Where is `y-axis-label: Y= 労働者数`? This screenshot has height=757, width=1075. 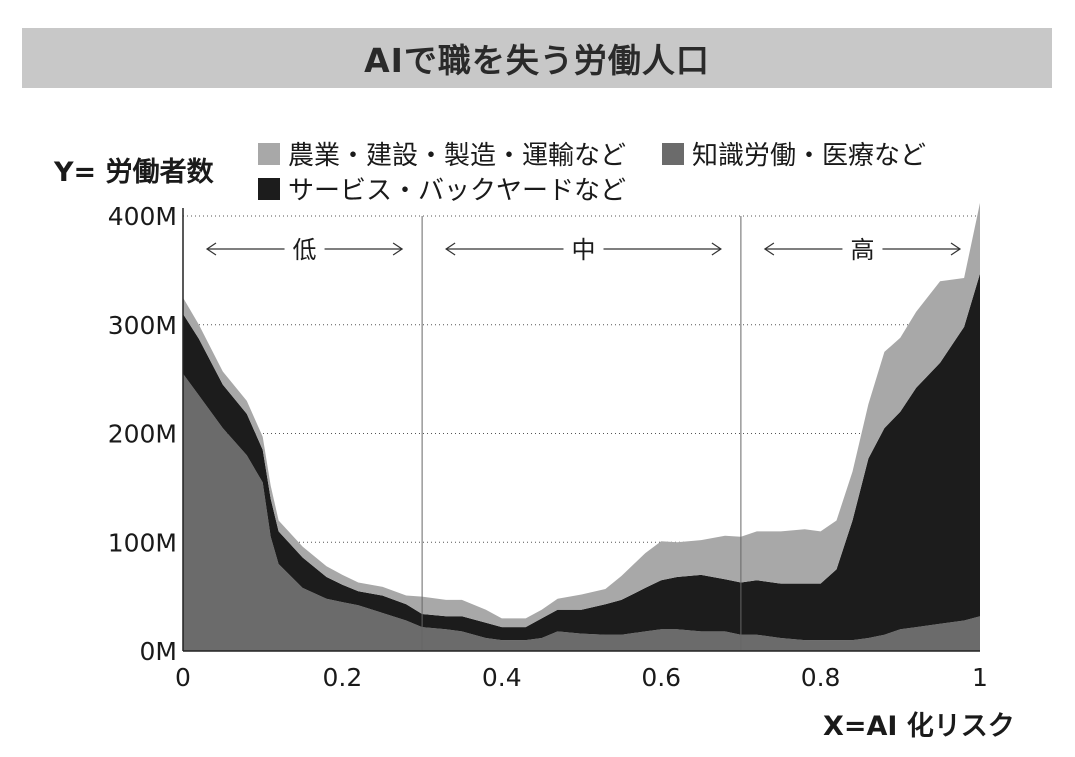 y-axis-label: Y= 労働者数 is located at coordinates (134, 172).